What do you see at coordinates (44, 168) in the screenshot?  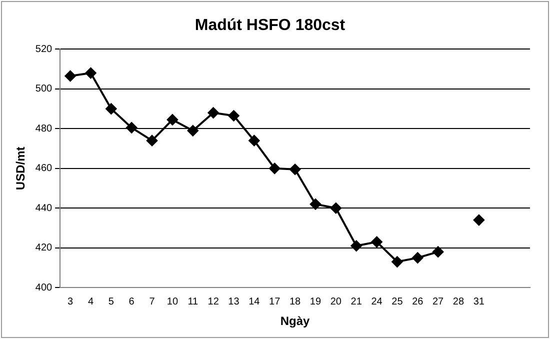 I see `y-tick-label: 460` at bounding box center [44, 168].